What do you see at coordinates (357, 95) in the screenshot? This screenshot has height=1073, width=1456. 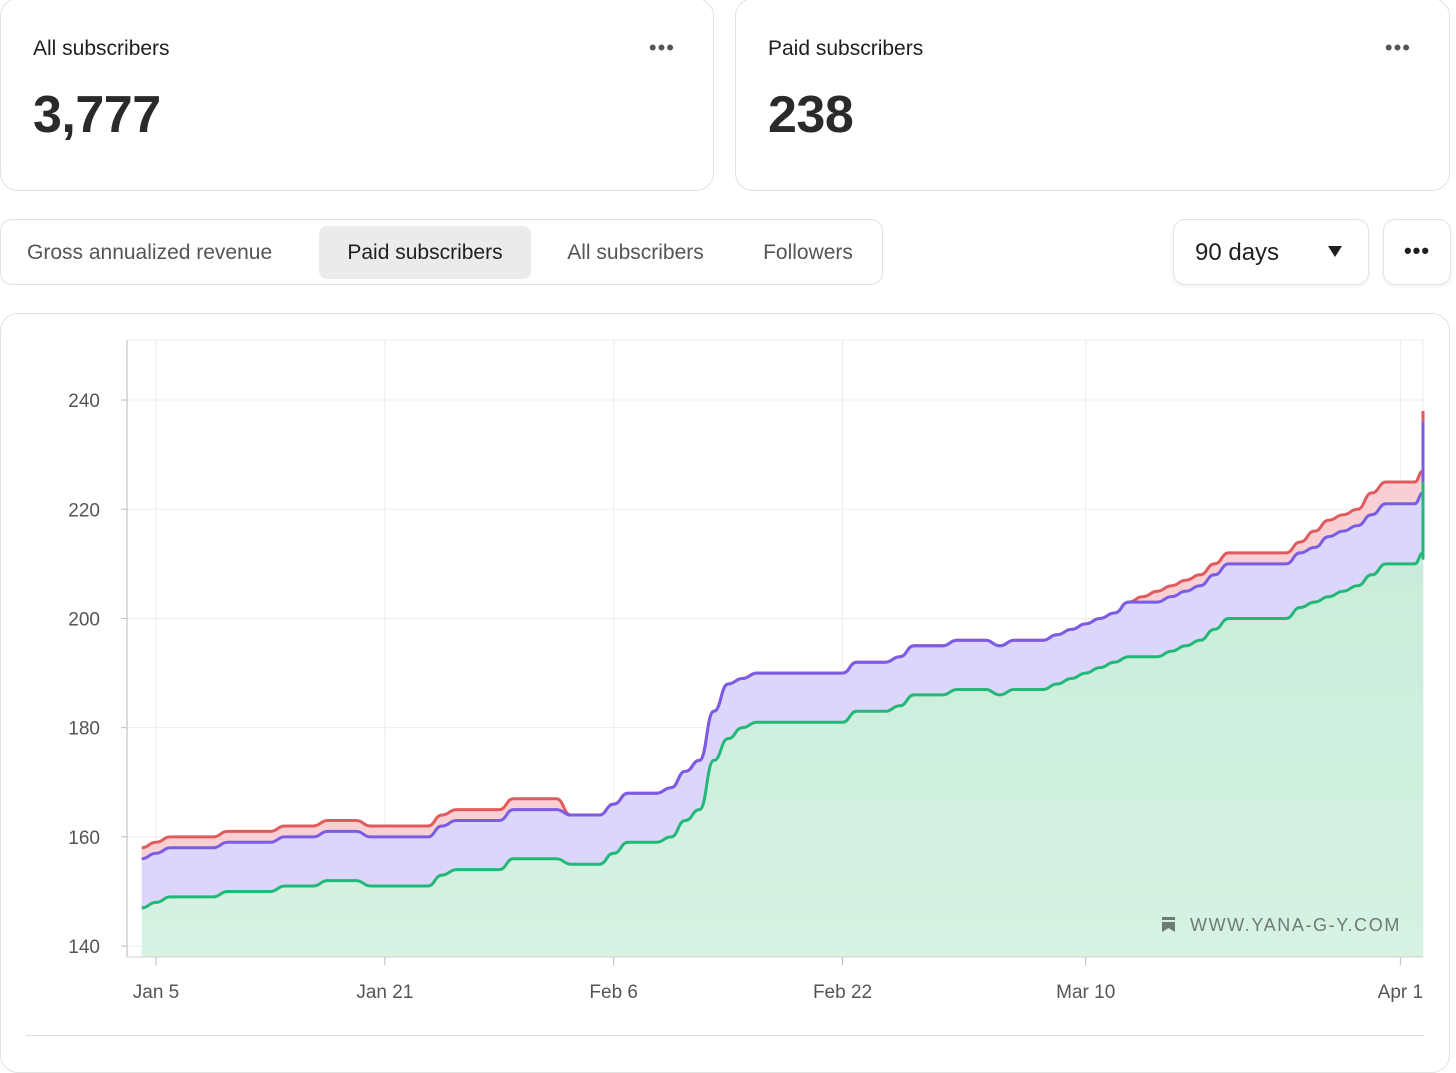 I see `all-subscribers-card: All subscribers 3,777 •••` at bounding box center [357, 95].